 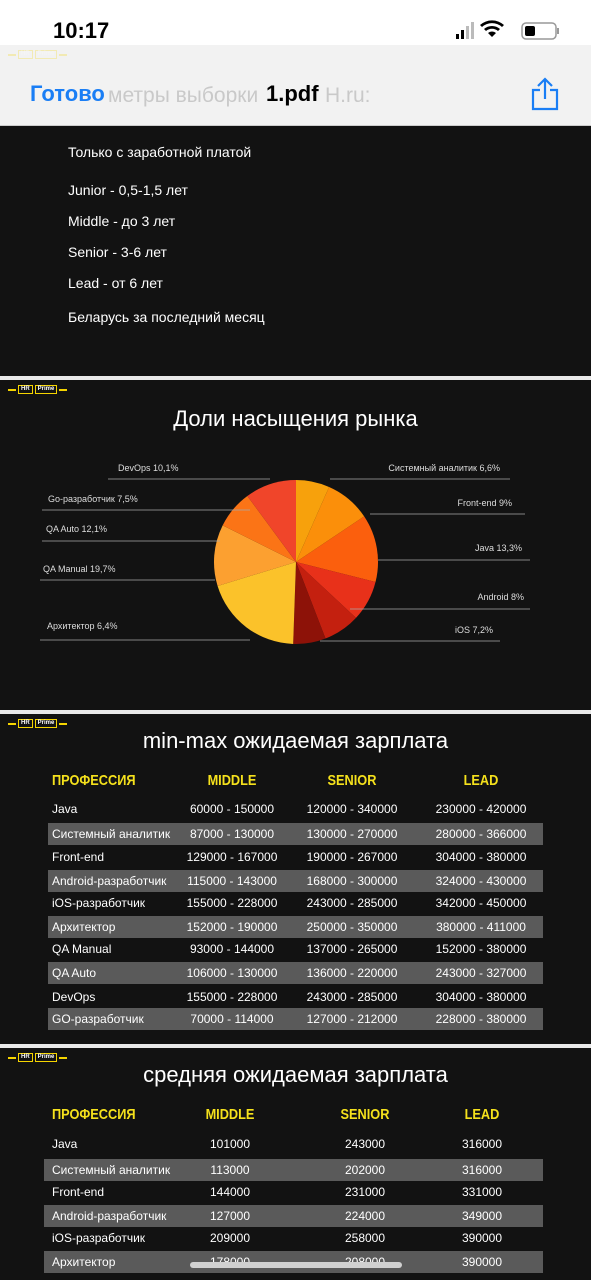 What do you see at coordinates (183, 95) in the screenshot?
I see `behind-text: метры выборки` at bounding box center [183, 95].